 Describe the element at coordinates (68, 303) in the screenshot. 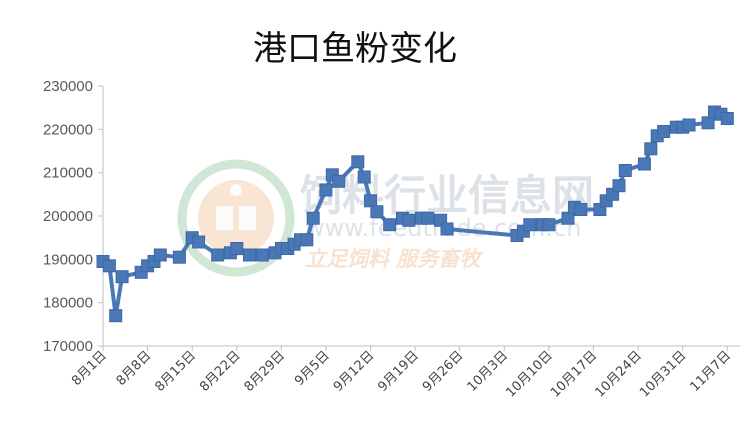

I see `y-tick-label: 180000` at that location.